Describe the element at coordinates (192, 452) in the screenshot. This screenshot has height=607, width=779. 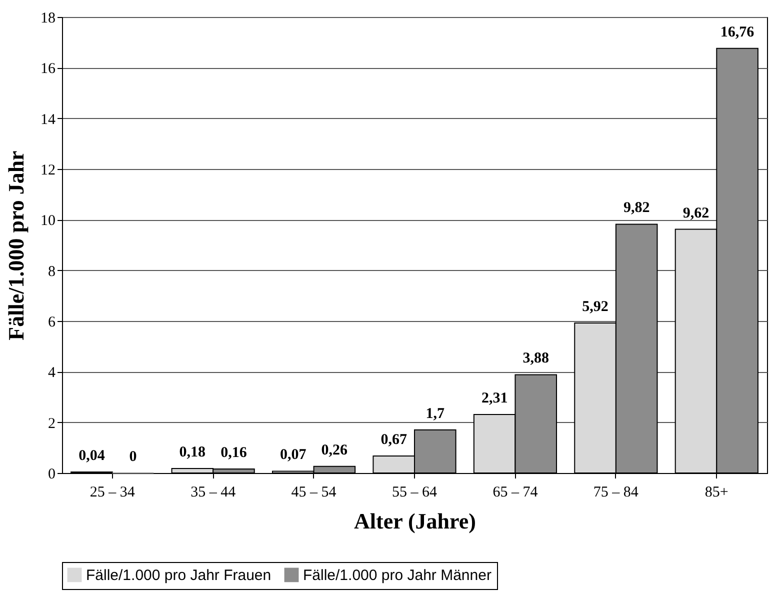
I see `data-label: 0,18` at that location.